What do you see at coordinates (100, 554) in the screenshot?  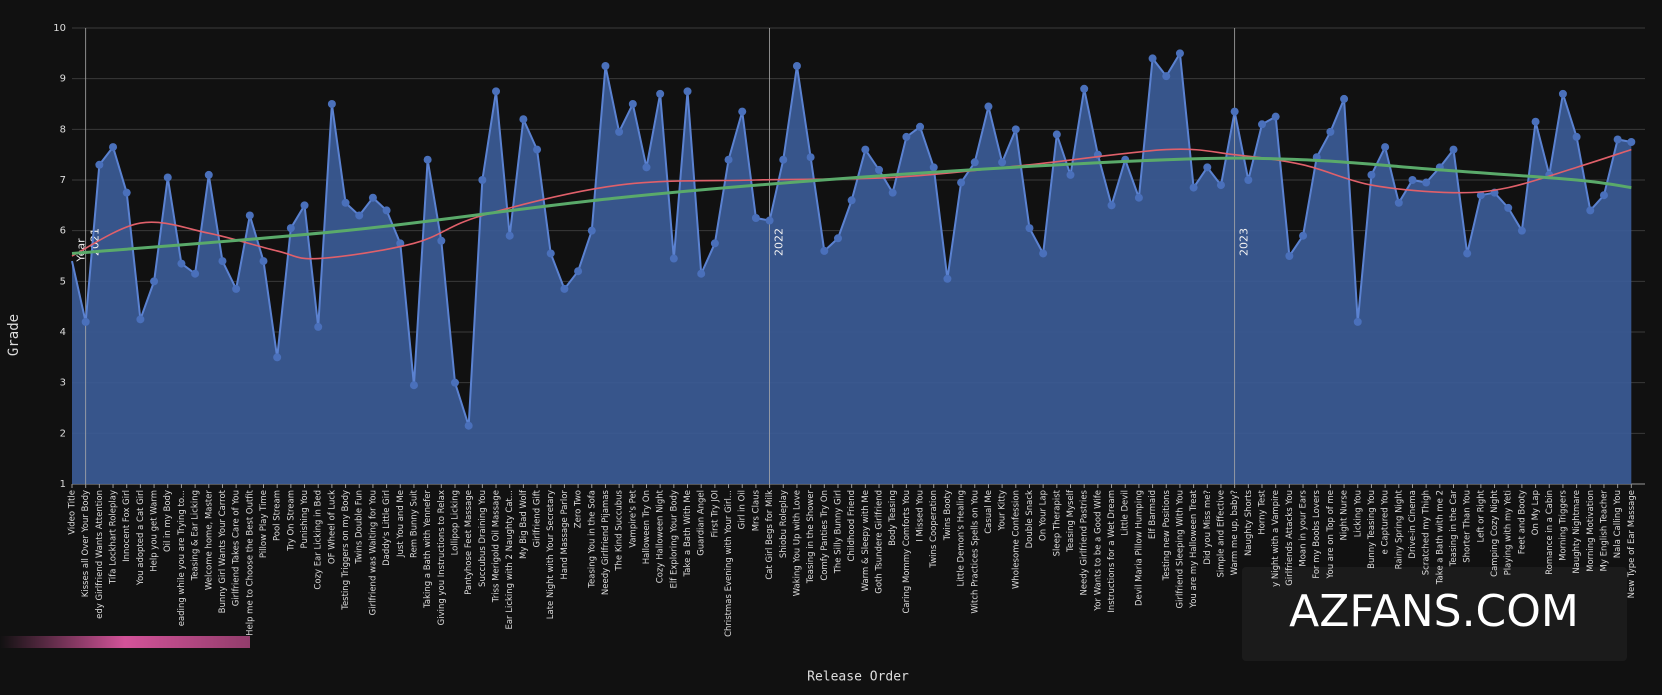 I see `x-tick-label: edy Girlfriend Wants Attention` at bounding box center [100, 554].